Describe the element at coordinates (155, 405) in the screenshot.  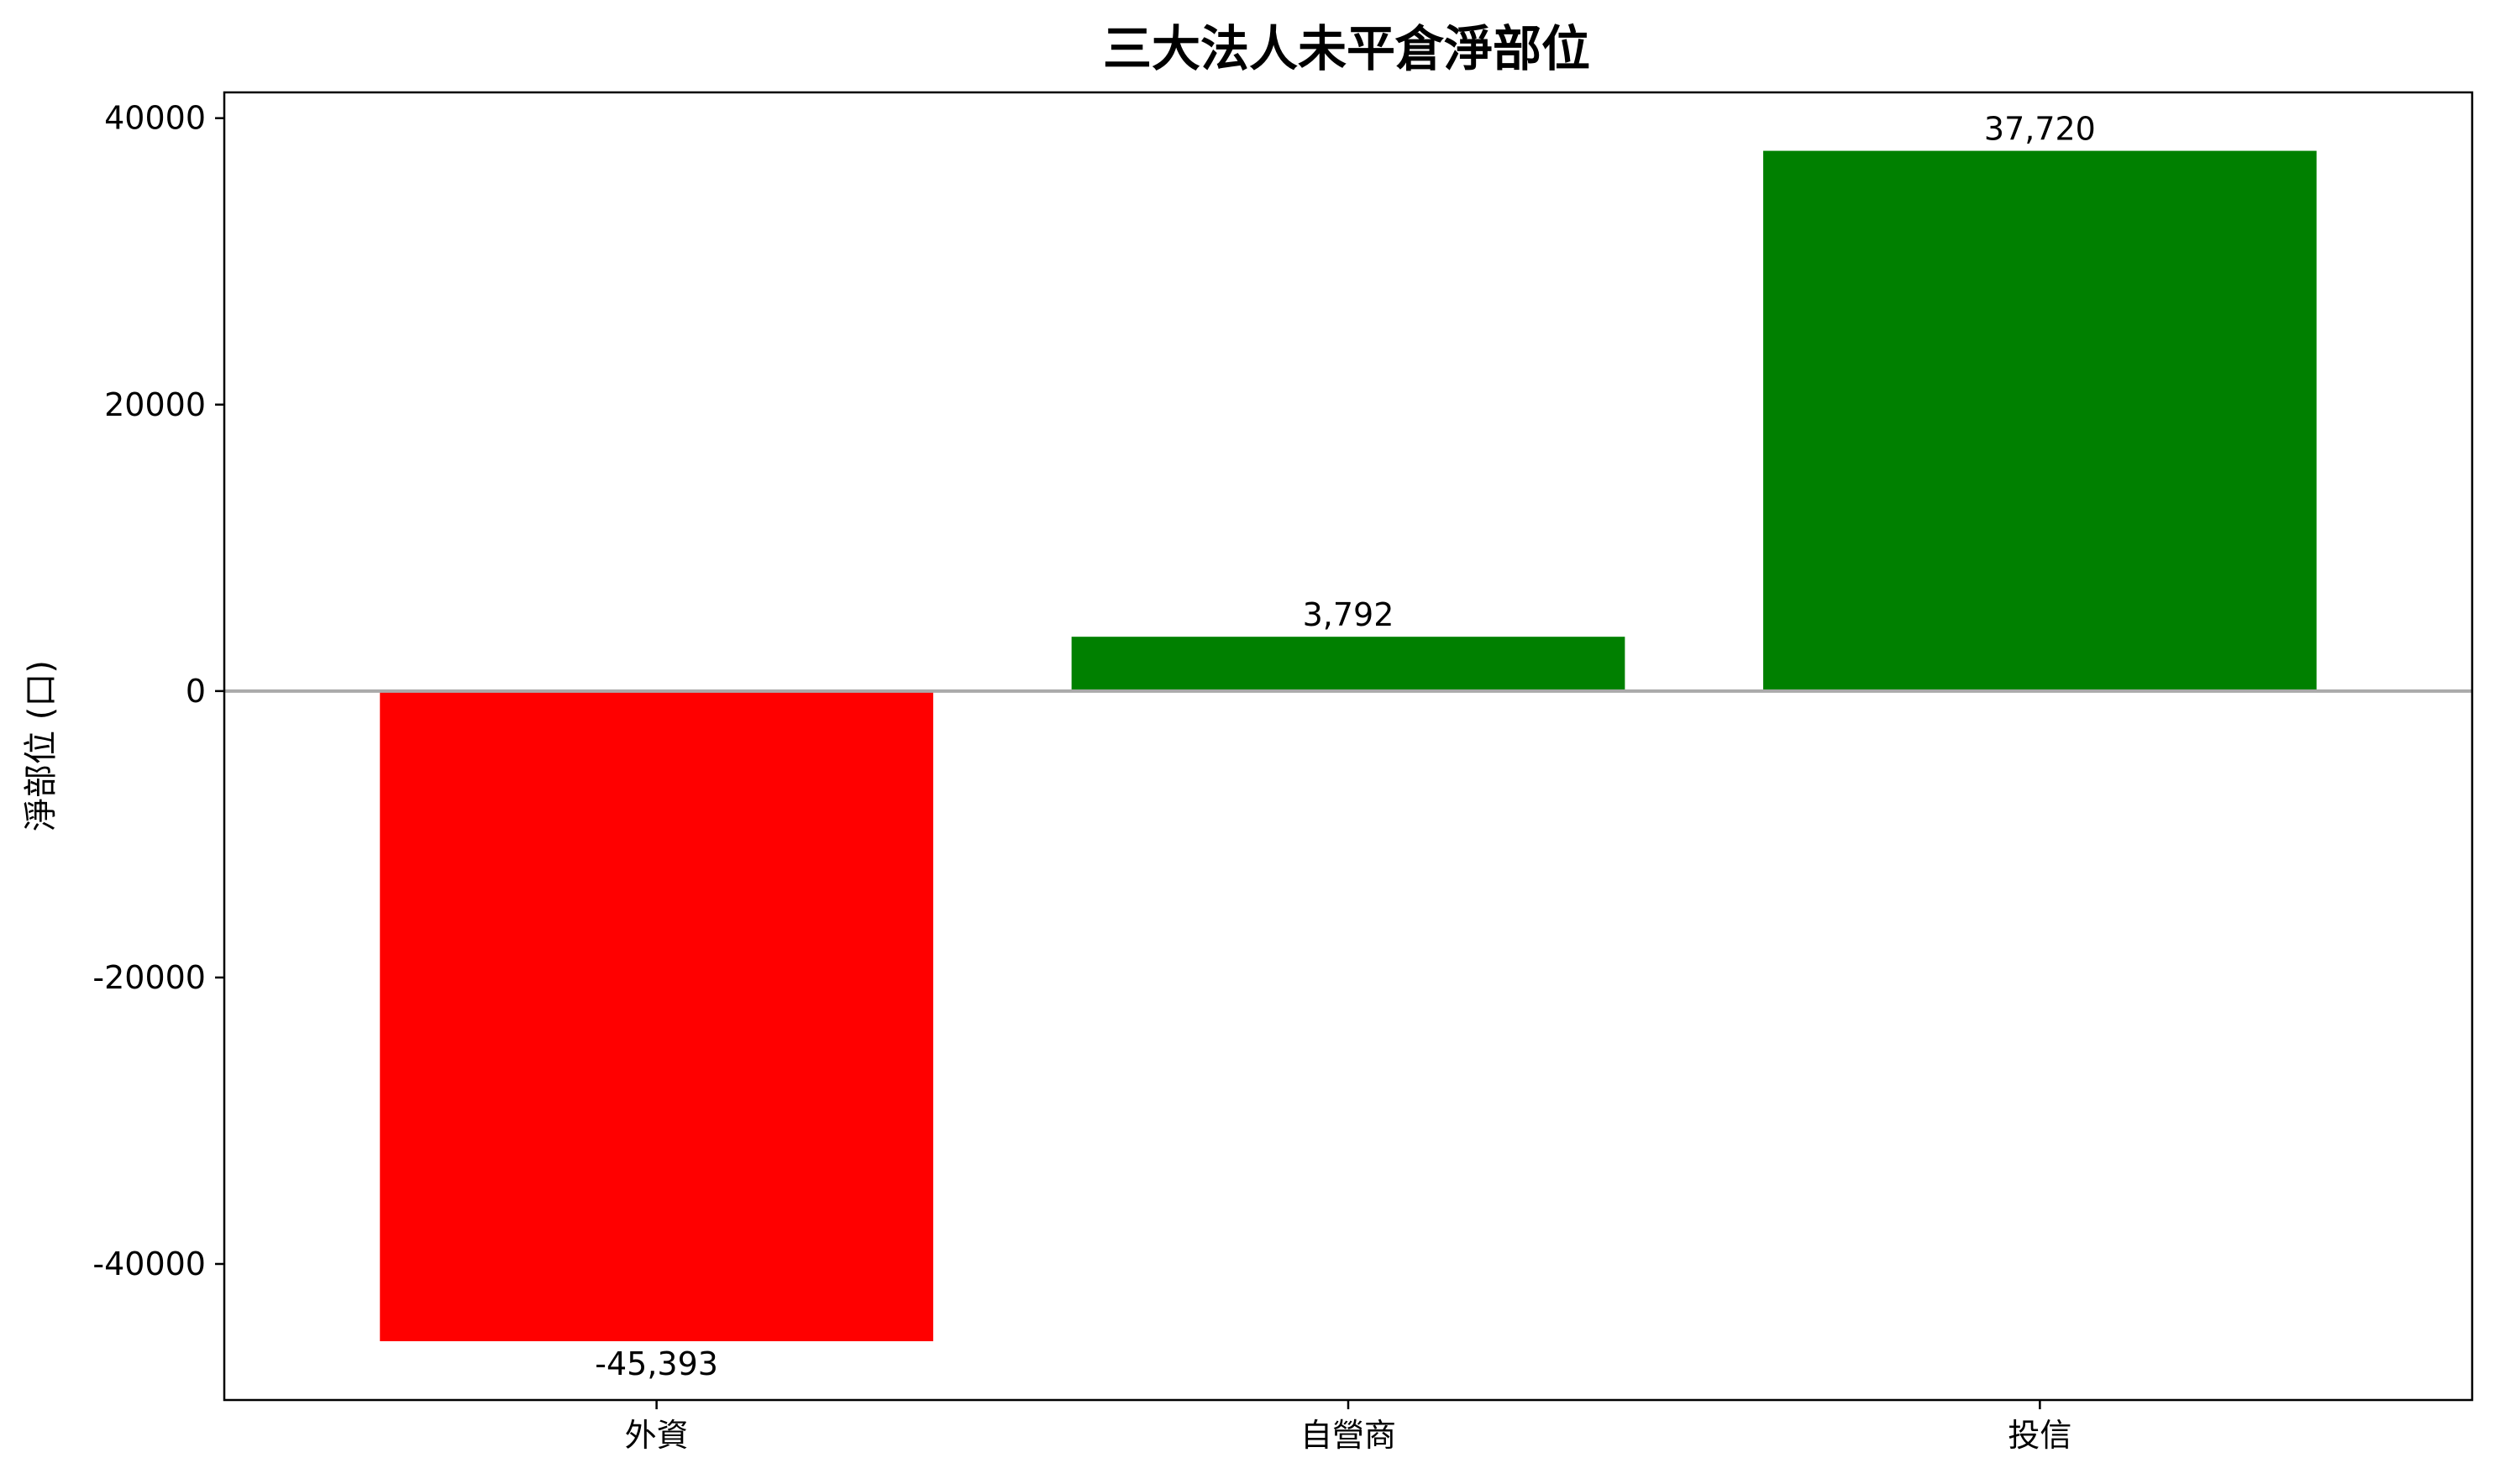
I see `y-tick-label: 20000` at that location.